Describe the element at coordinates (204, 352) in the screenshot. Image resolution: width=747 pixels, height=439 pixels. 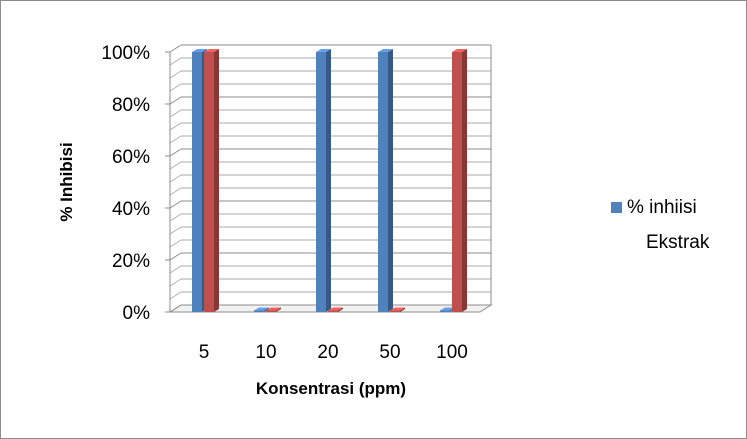
I see `x-tick-label: 5` at that location.